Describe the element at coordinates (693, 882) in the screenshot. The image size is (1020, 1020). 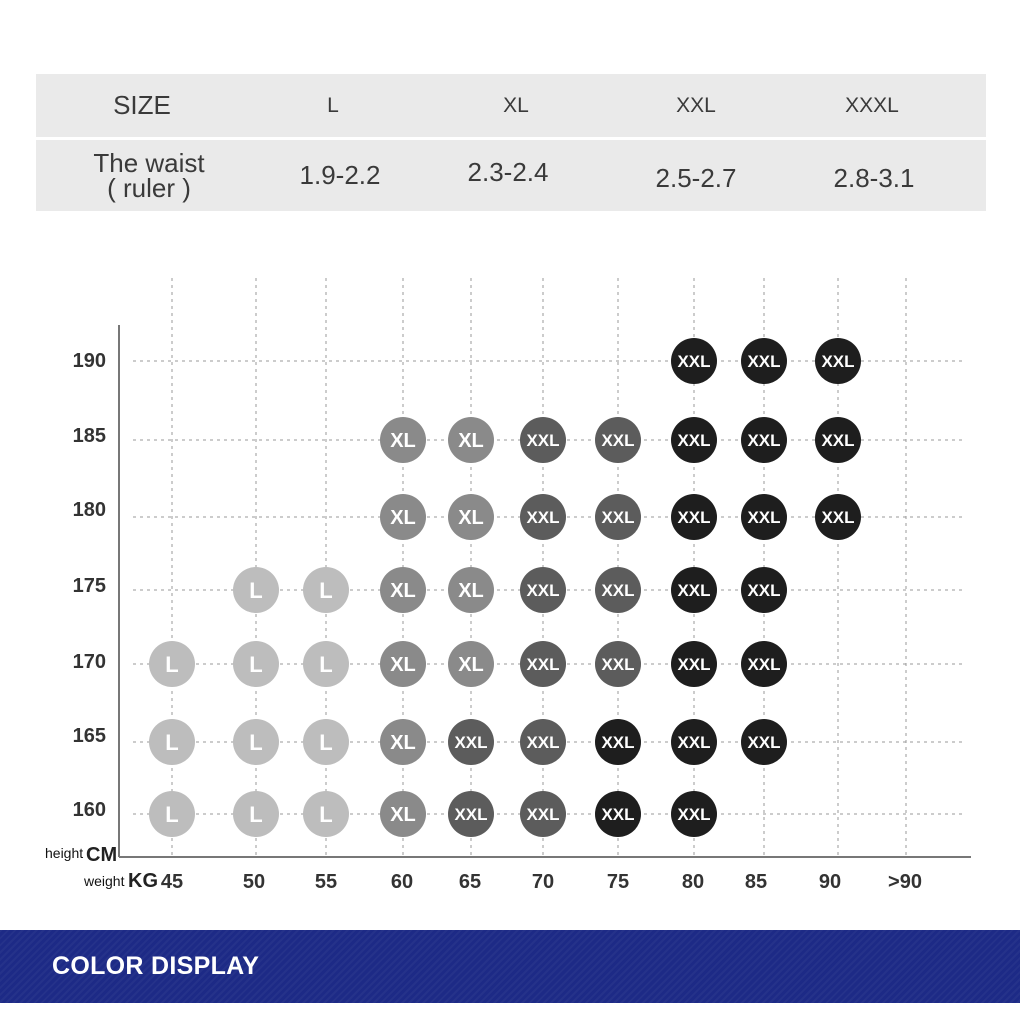
I see `x-tick-label: 80` at that location.